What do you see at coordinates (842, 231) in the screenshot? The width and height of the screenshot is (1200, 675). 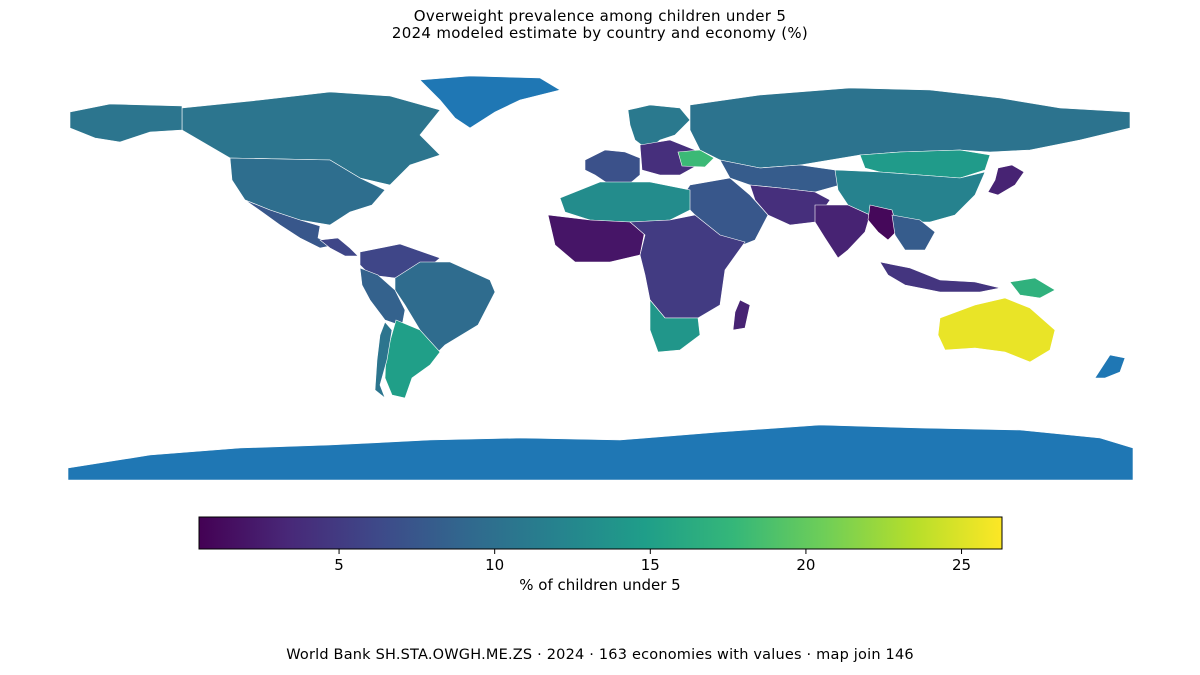 I see `region-india` at bounding box center [842, 231].